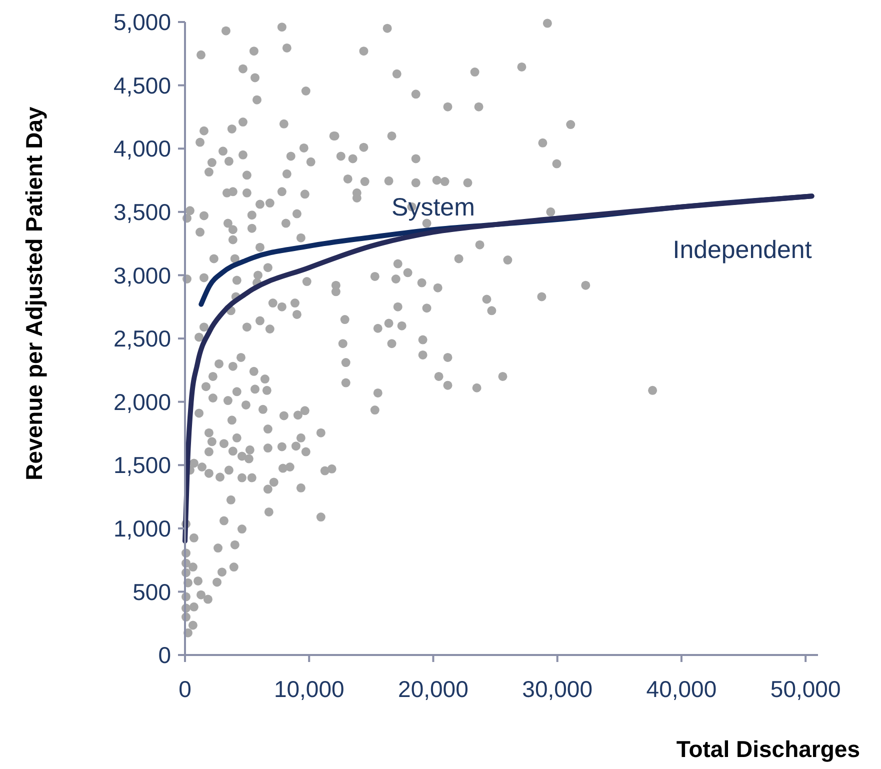 This screenshot has width=881, height=769. Describe the element at coordinates (142, 465) in the screenshot. I see `y-tick-label: 1,500` at that location.